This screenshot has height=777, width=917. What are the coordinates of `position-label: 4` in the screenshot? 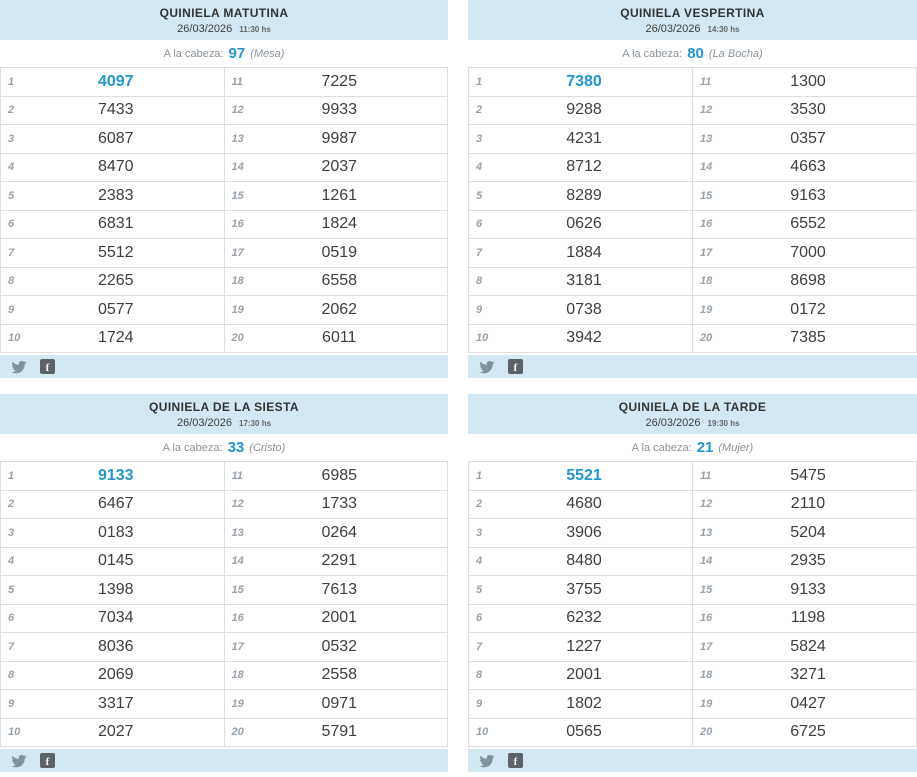 It's located at (11, 167).